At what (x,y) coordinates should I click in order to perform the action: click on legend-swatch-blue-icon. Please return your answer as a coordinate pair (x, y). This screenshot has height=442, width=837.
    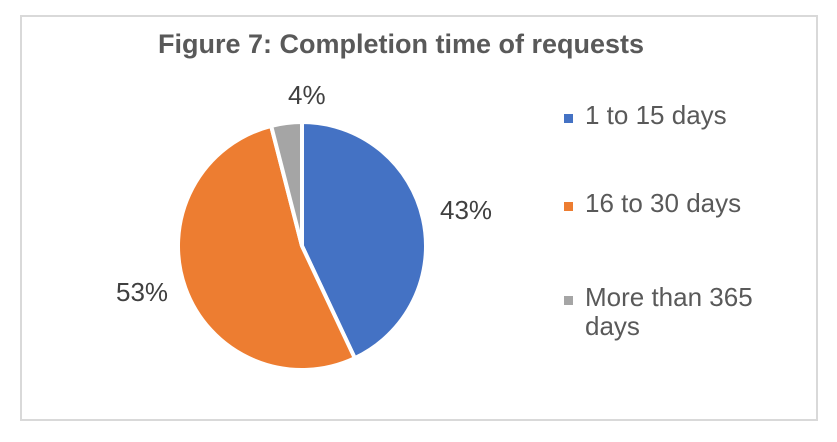
    Looking at the image, I should click on (568, 118).